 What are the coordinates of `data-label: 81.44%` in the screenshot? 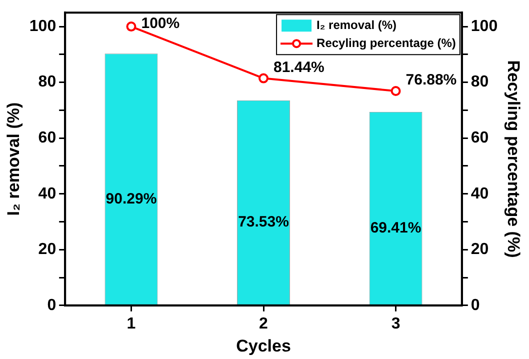 It's located at (299, 67).